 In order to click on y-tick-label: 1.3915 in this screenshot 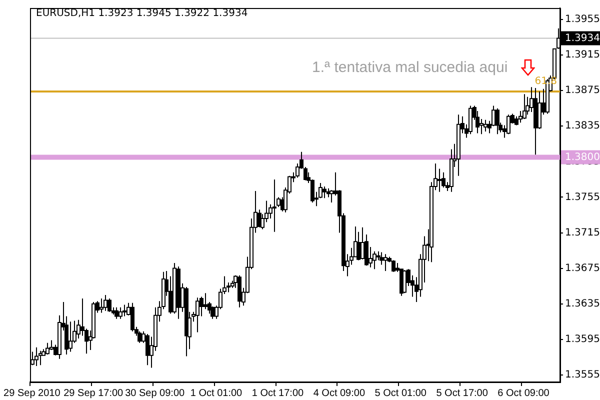, I will do `click(582, 55)`.